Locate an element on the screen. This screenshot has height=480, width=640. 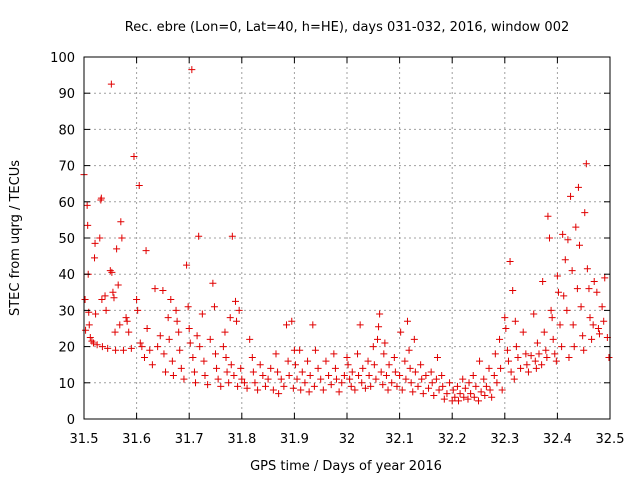
x-tick-label: 31.6 is located at coordinates (136, 439).